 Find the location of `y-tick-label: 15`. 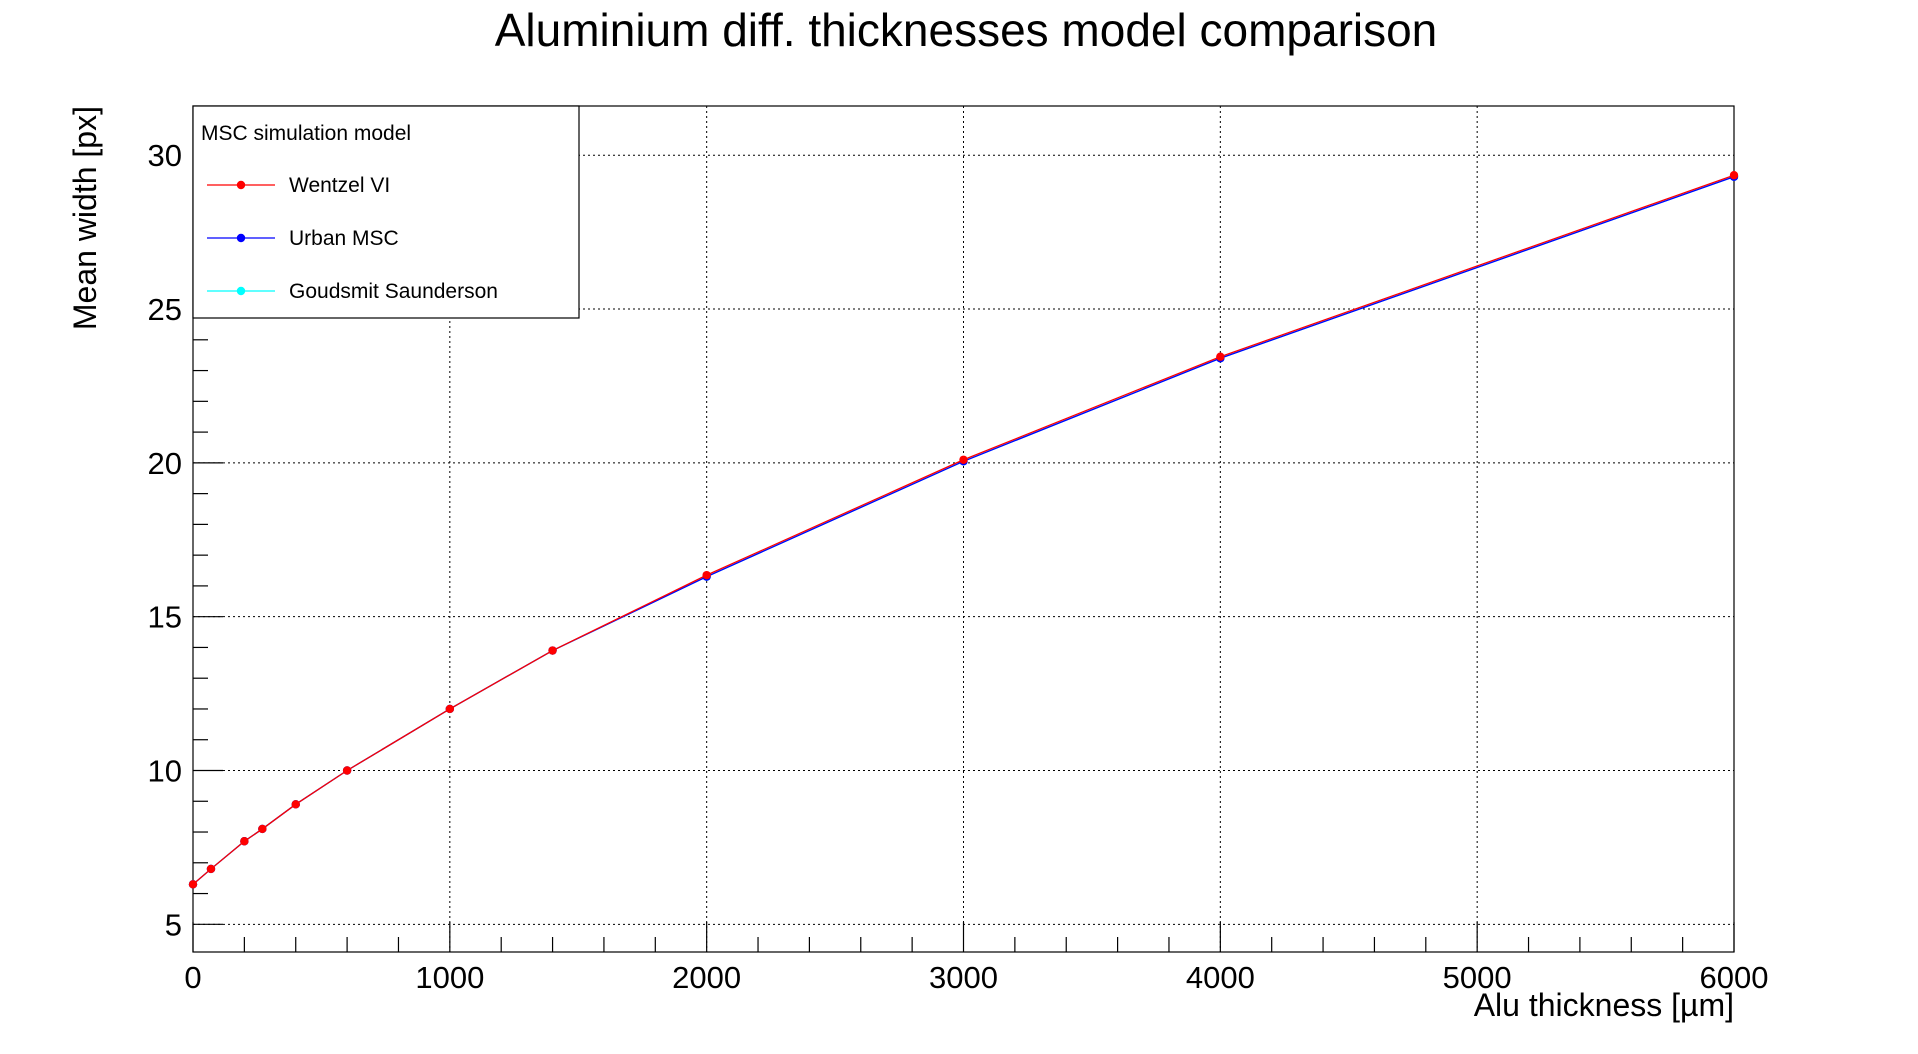

y-tick-label: 15 is located at coordinates (165, 617).